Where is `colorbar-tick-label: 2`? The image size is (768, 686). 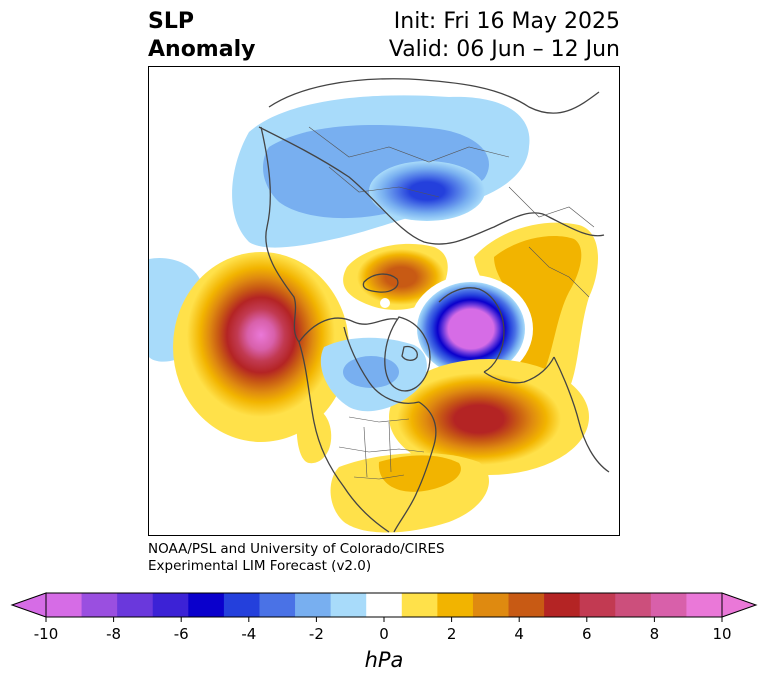 colorbar-tick-label: 2 is located at coordinates (452, 634).